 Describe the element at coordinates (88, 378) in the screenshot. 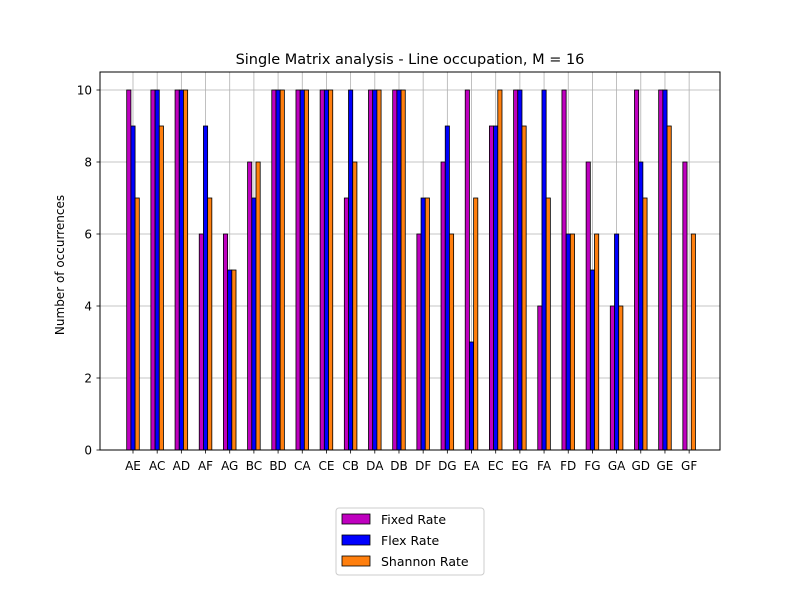

I see `y-tick-label: 2` at that location.